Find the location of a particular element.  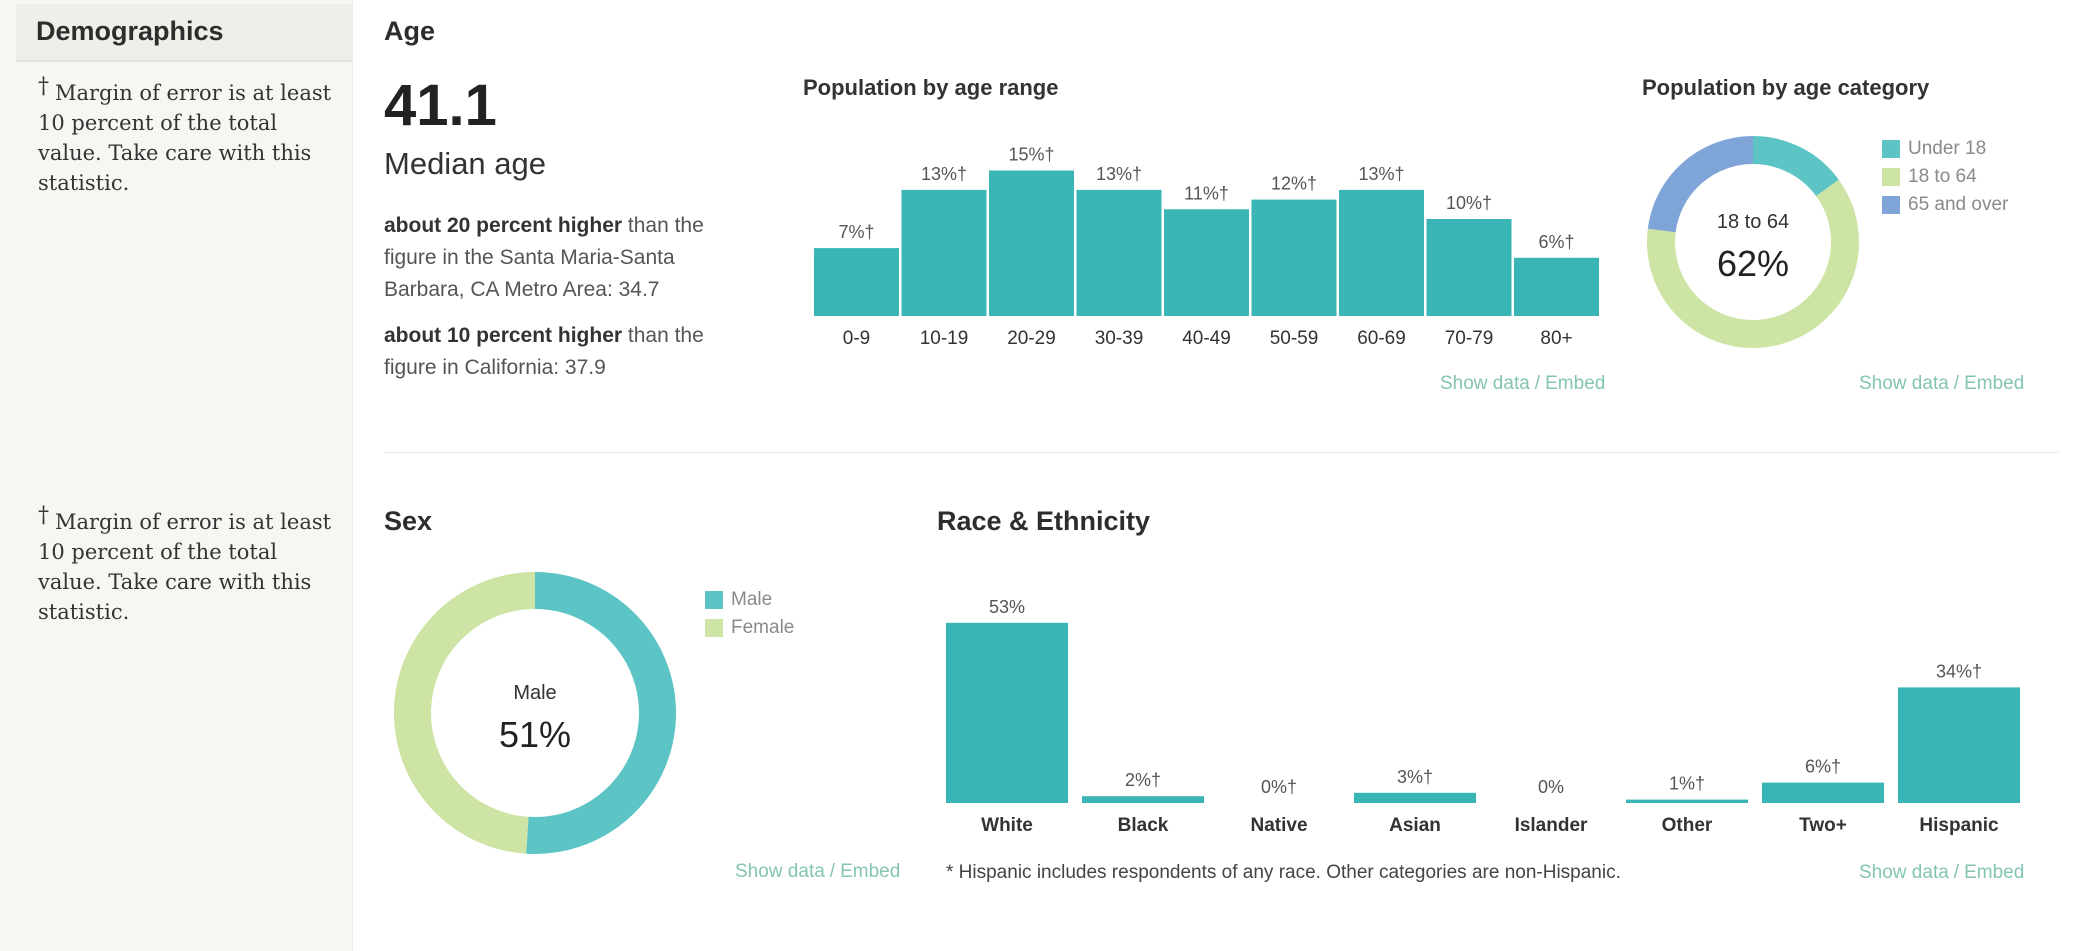

legend-item: Under 18 is located at coordinates (1945, 149).